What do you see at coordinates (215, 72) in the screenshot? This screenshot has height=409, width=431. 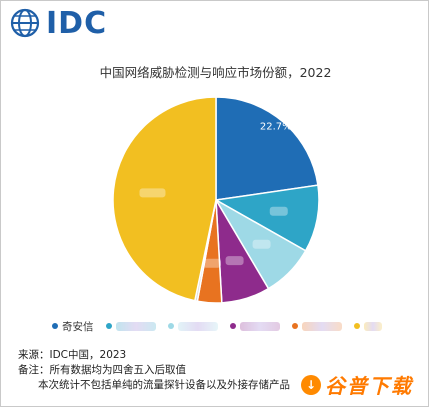 I see `chart-title: 中国网络威胁检测与响应市场份额，2022` at bounding box center [215, 72].